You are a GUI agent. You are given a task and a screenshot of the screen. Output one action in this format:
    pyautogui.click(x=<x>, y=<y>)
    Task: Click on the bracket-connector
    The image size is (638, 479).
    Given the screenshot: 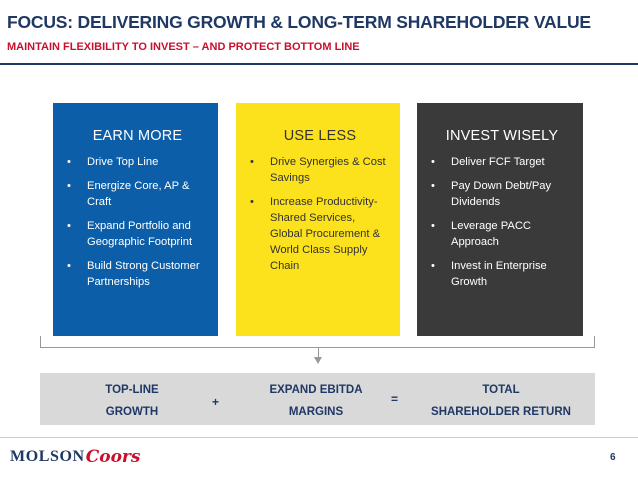 What is the action you would take?
    pyautogui.click(x=317, y=342)
    